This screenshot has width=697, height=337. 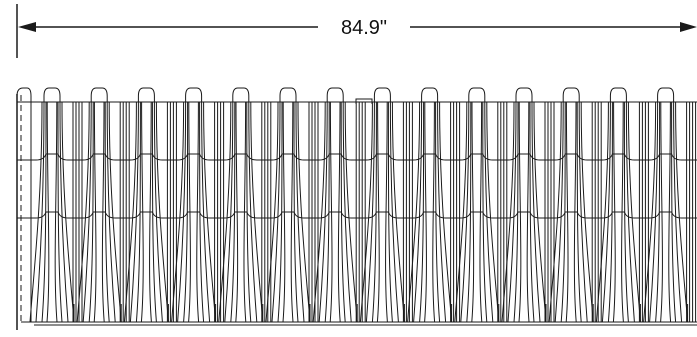 I want to click on width-dimension-label: 84.9", so click(x=364, y=28).